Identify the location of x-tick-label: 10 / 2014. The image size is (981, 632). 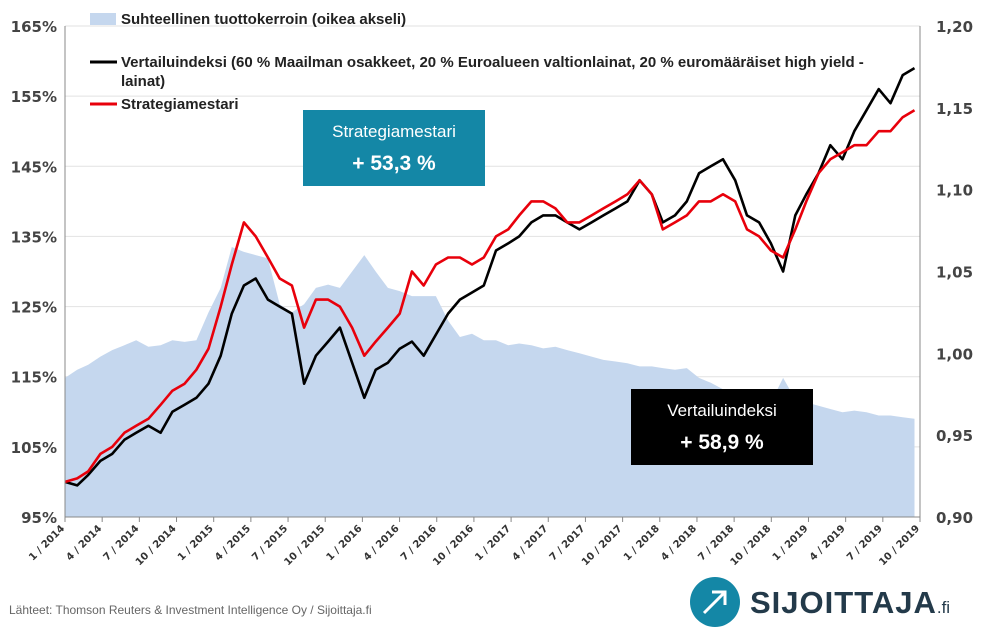
(156, 545).